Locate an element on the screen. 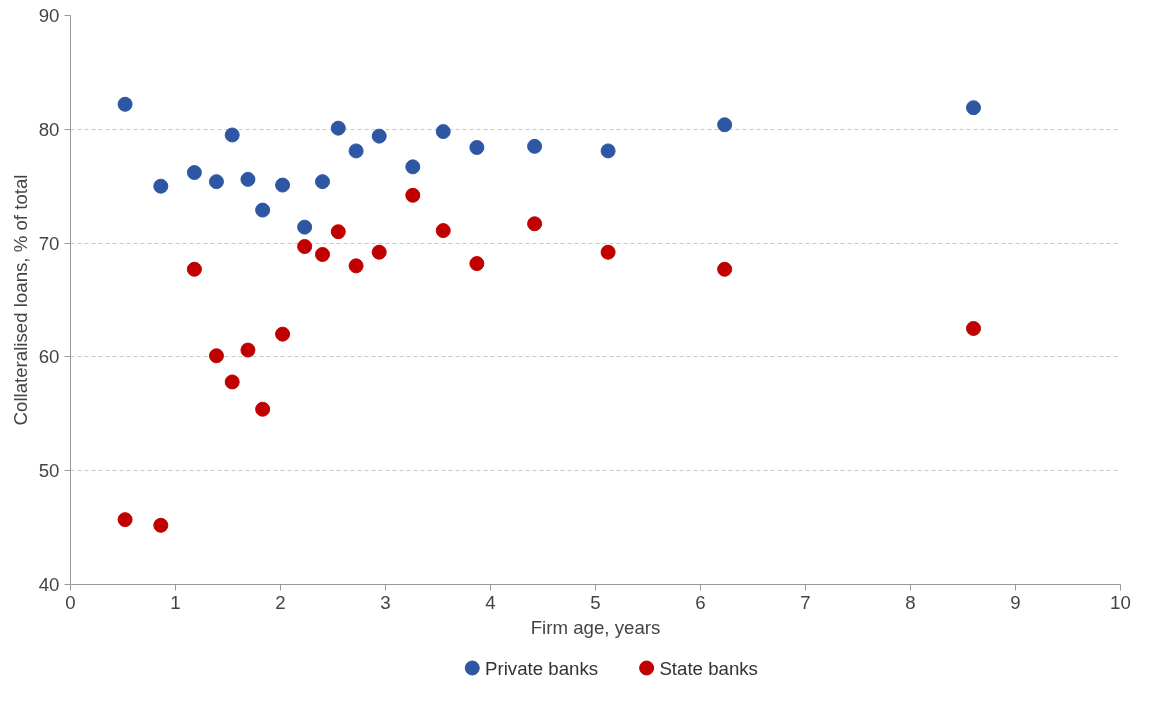 This screenshot has width=1158, height=709. y-tick-label: 70 is located at coordinates (49, 243).